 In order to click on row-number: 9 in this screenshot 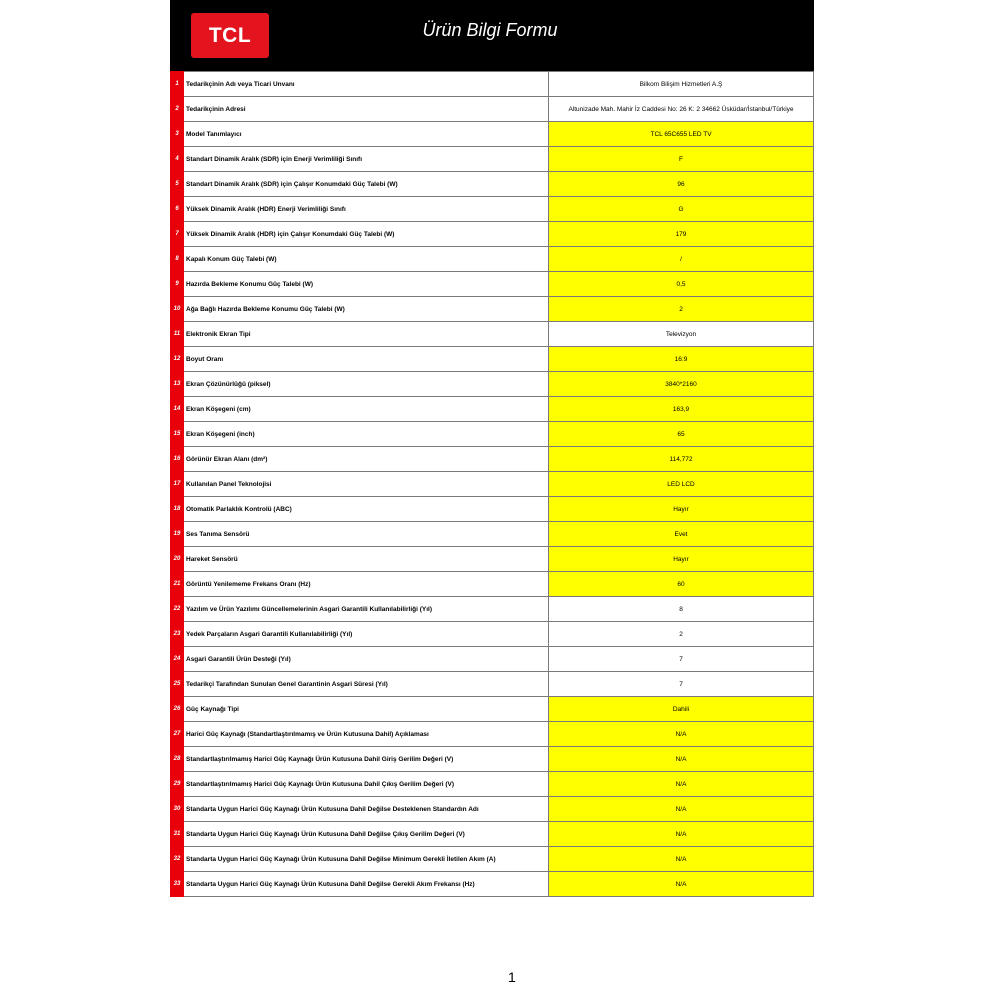, I will do `click(177, 284)`.